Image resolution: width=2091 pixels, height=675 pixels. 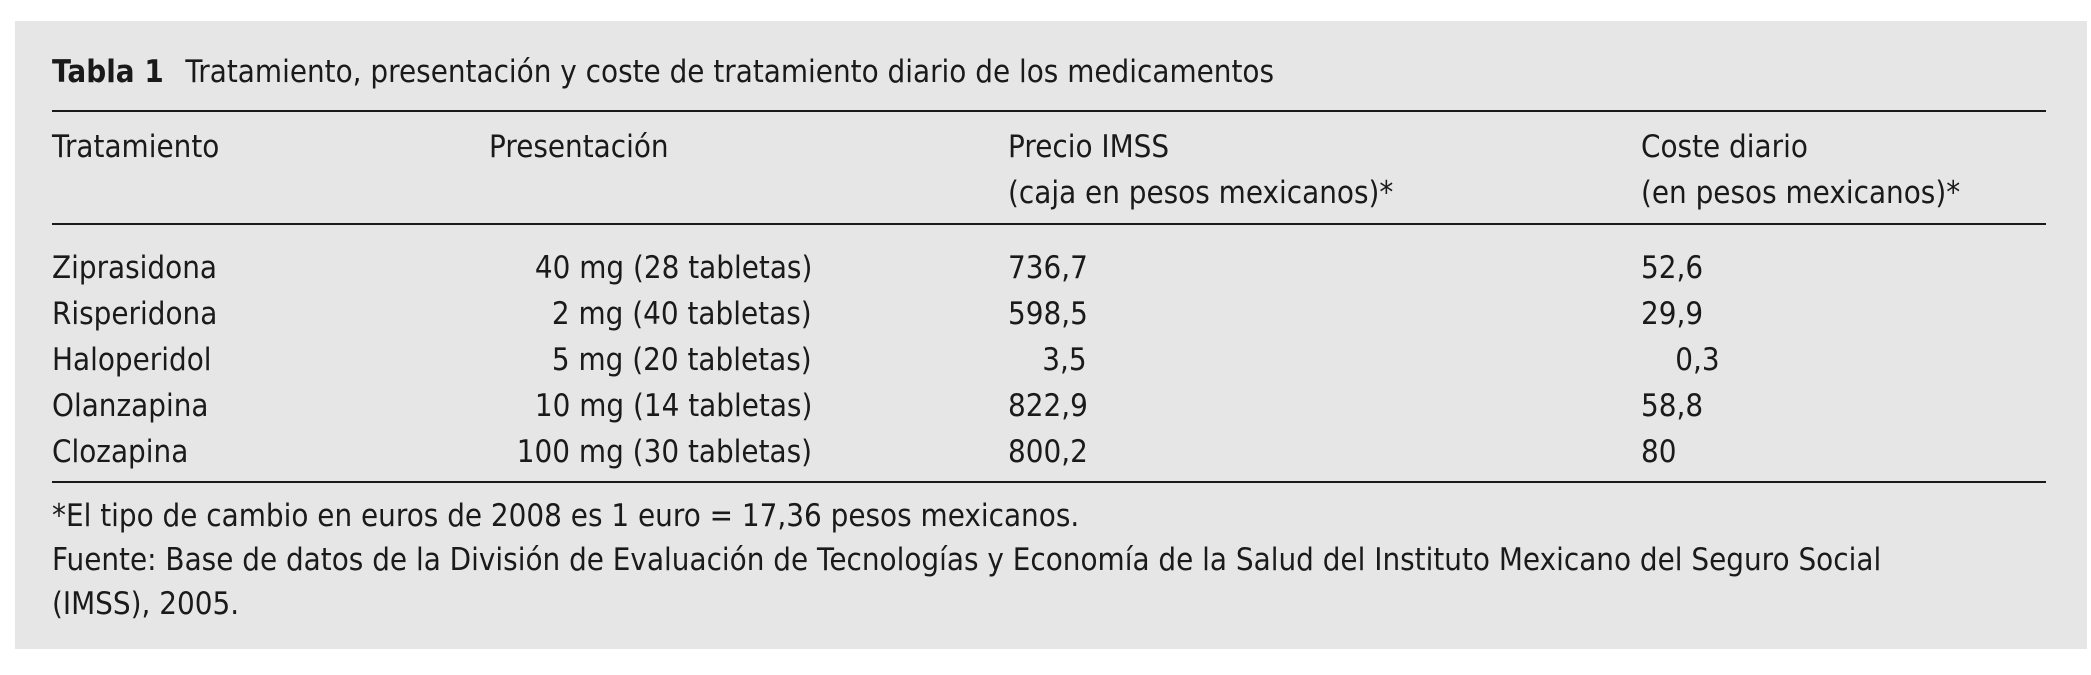 I want to click on cell-presentacion: 100 mg (30 tabletas), so click(x=664, y=452).